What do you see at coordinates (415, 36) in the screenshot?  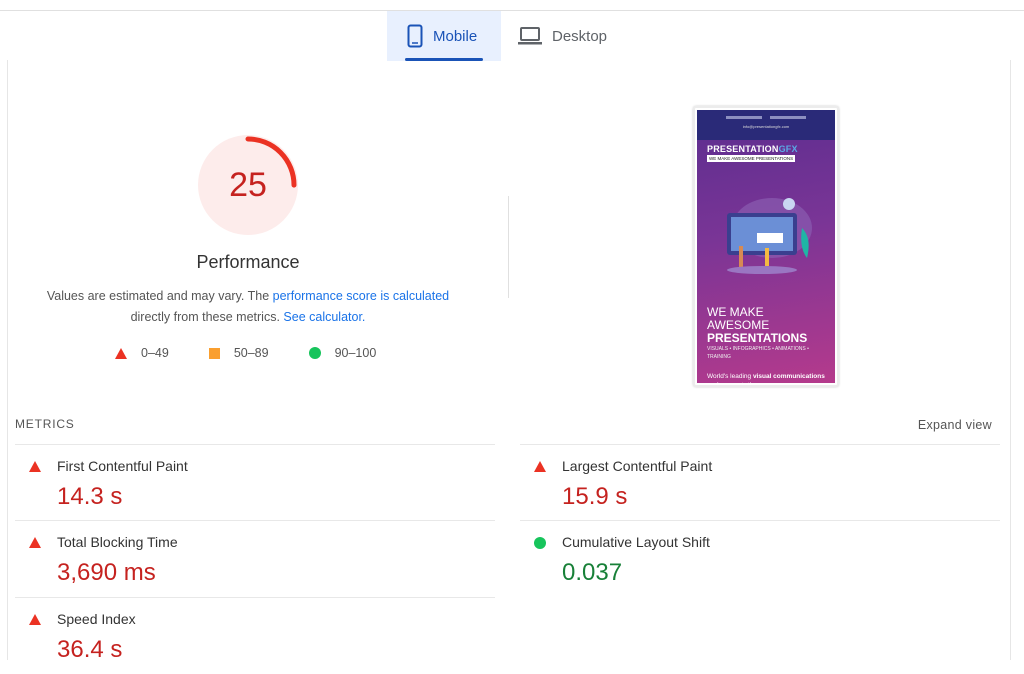 I see `smartphone-icon` at bounding box center [415, 36].